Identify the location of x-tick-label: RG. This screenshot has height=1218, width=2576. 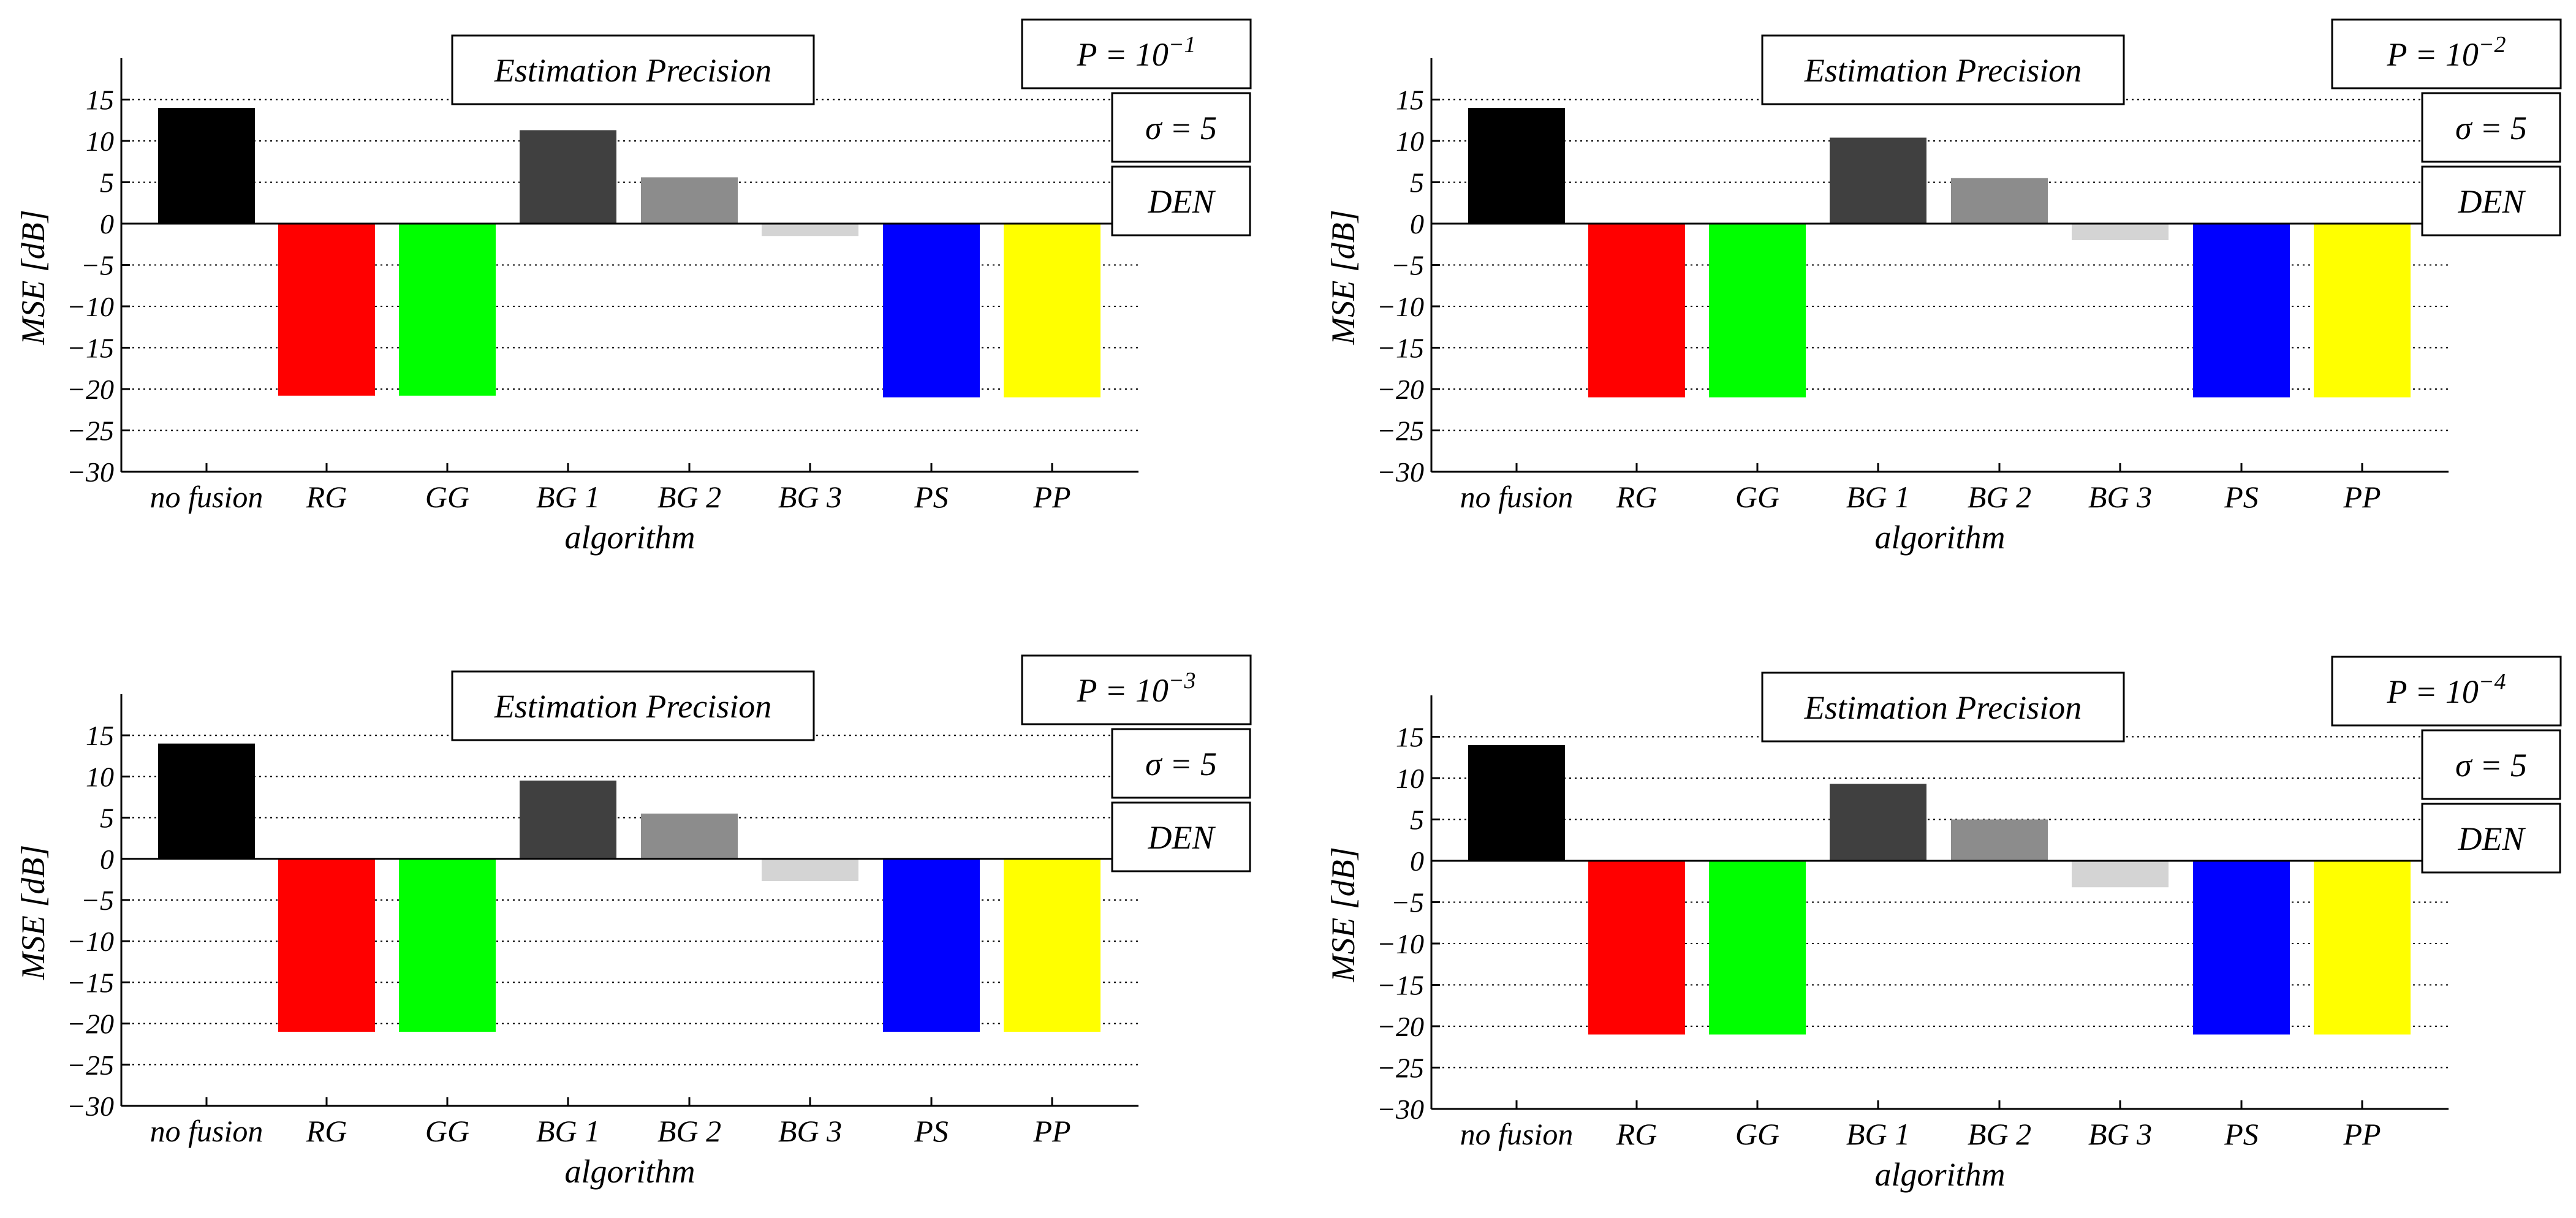
(1636, 497).